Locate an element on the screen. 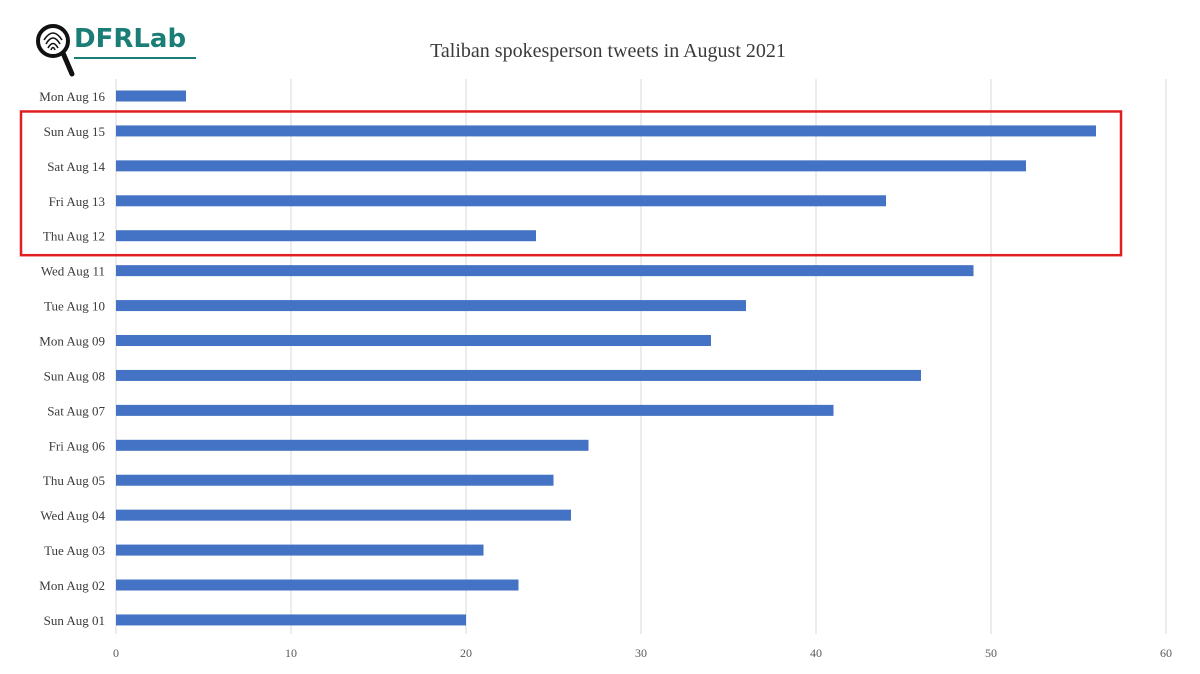 Image resolution: width=1200 pixels, height=674 pixels. x-tick-label: 20 is located at coordinates (466, 653).